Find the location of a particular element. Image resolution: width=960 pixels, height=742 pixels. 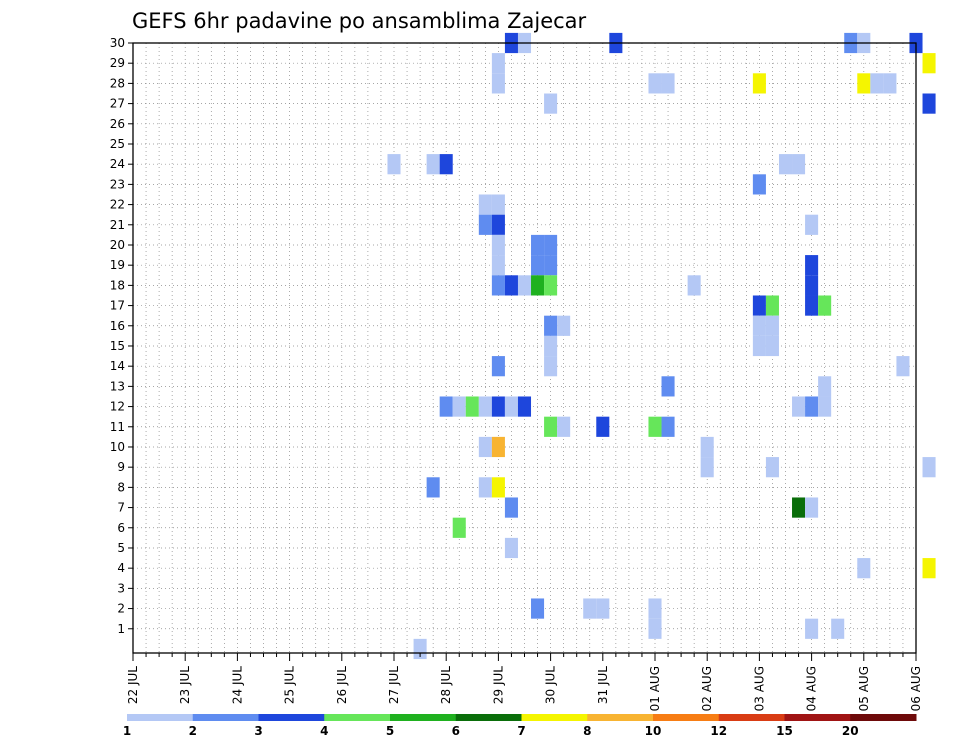

colorbar-label: 4 is located at coordinates (324, 731).